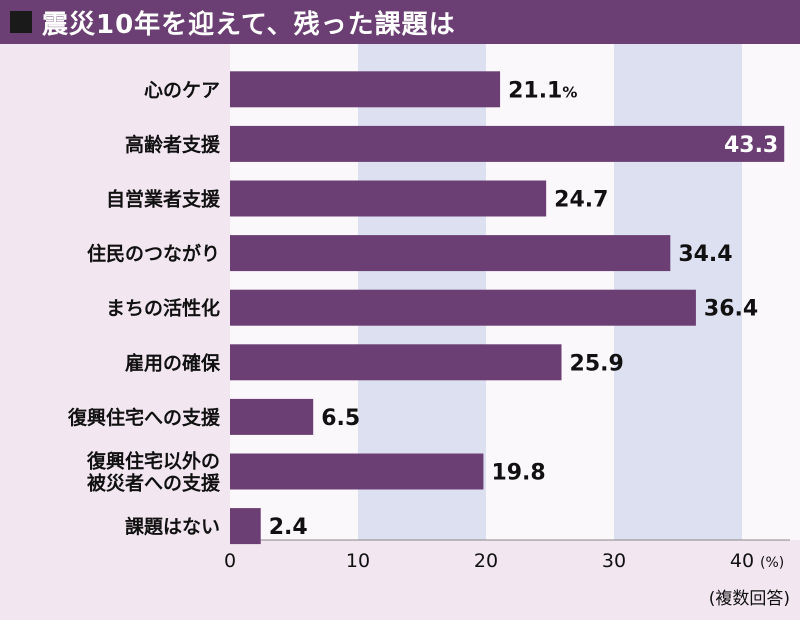 The image size is (800, 620). What do you see at coordinates (173, 362) in the screenshot?
I see `category-label: 雇用の確保` at bounding box center [173, 362].